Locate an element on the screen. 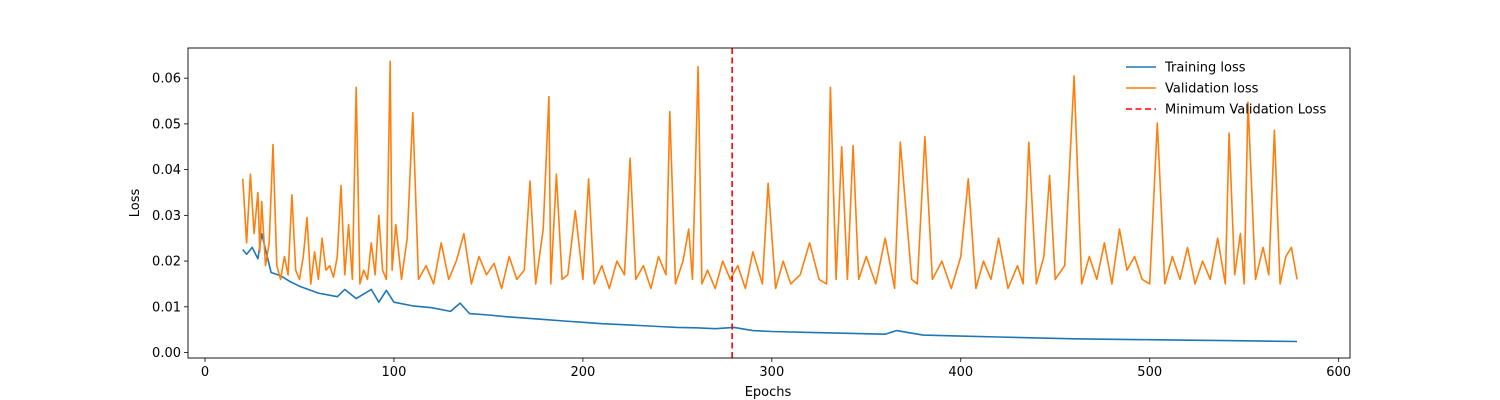  x-tick-label: 600 is located at coordinates (1338, 372).